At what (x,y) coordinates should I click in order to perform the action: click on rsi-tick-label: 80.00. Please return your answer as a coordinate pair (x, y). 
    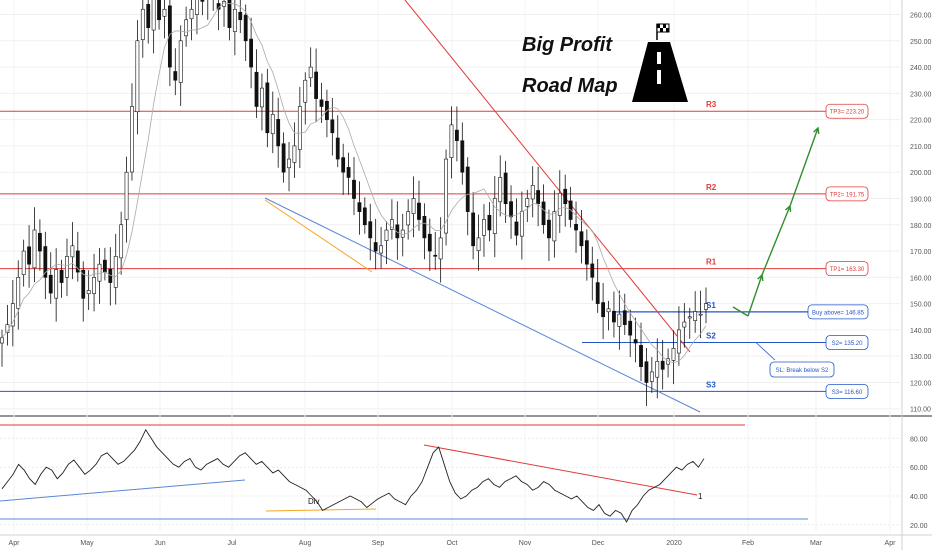
    Looking at the image, I should click on (919, 439).